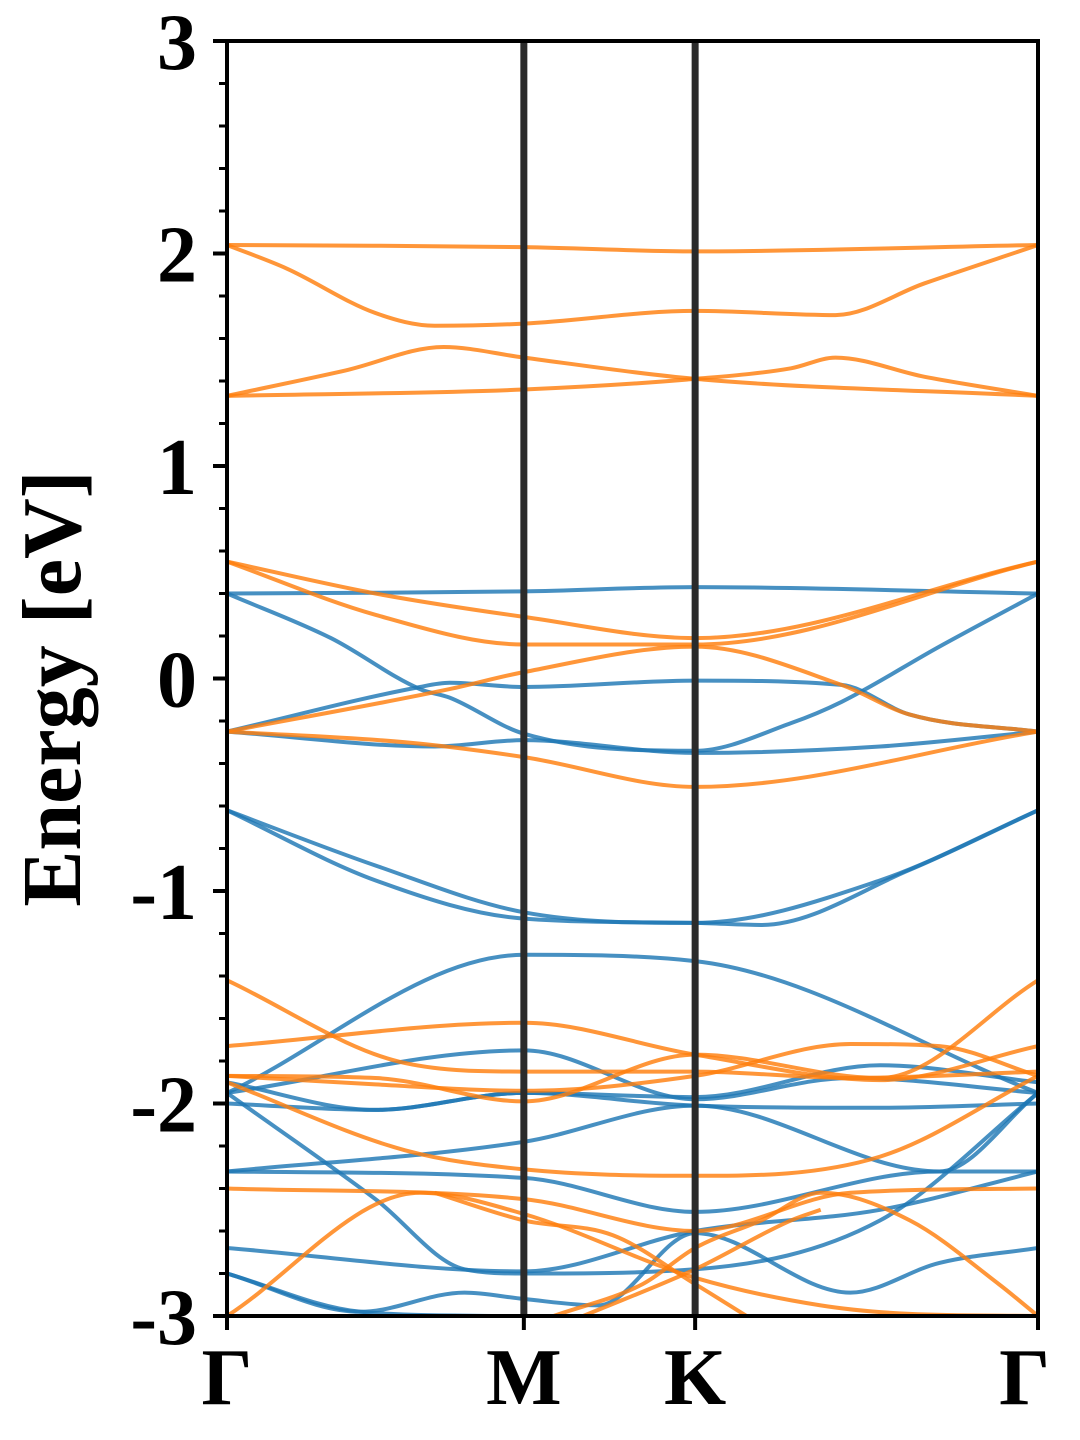 The height and width of the screenshot is (1440, 1080). Describe the element at coordinates (177, 43) in the screenshot. I see `y-tick-label: 3` at that location.